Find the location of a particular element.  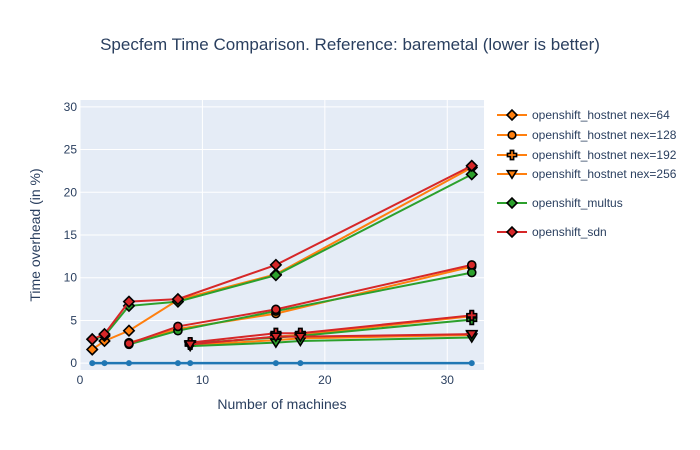

legend-label: openshift_hostnet nex=256 is located at coordinates (604, 174).